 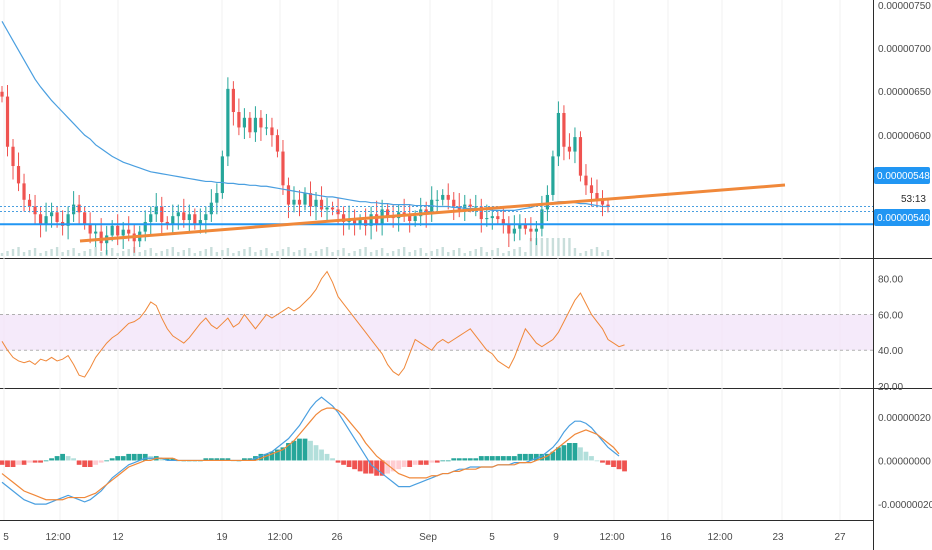 What do you see at coordinates (890, 387) in the screenshot?
I see `rsi-axis-tick: 20.00` at bounding box center [890, 387].